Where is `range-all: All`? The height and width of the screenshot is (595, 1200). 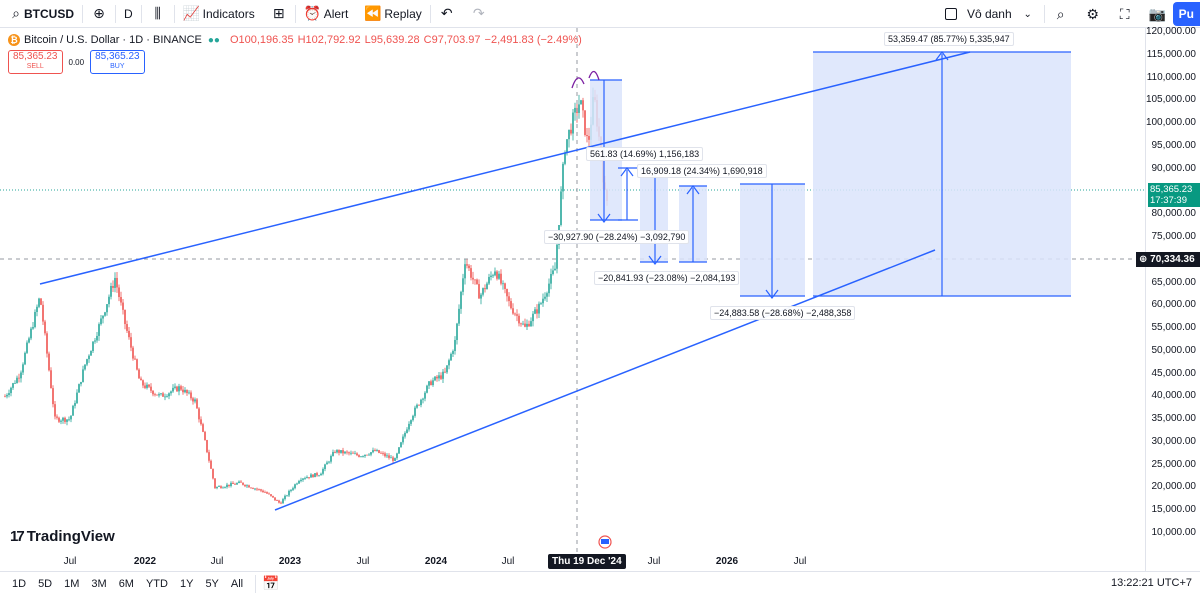 range-all: All is located at coordinates (237, 583).